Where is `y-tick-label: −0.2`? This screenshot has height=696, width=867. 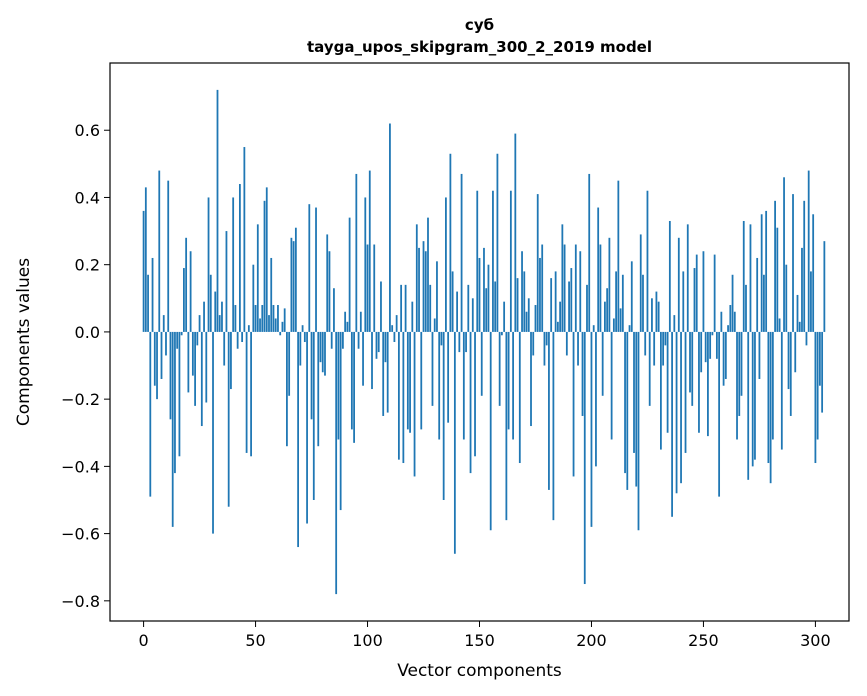 y-tick-label: −0.2 is located at coordinates (80, 399).